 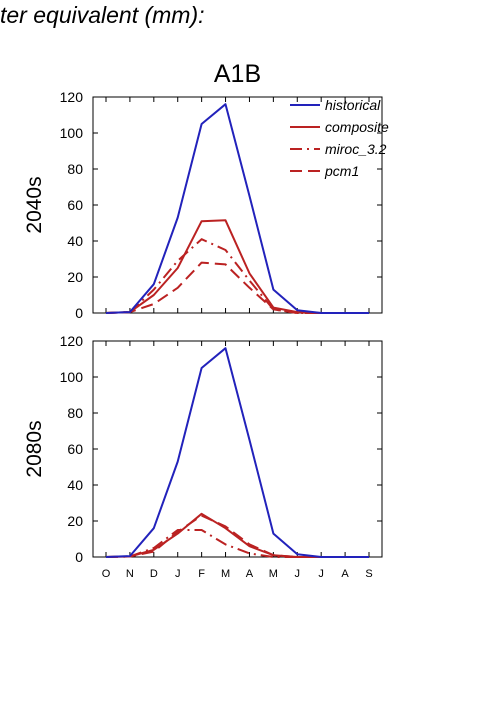 What do you see at coordinates (201, 574) in the screenshot?
I see `panel-2-xtick-label: F` at bounding box center [201, 574].